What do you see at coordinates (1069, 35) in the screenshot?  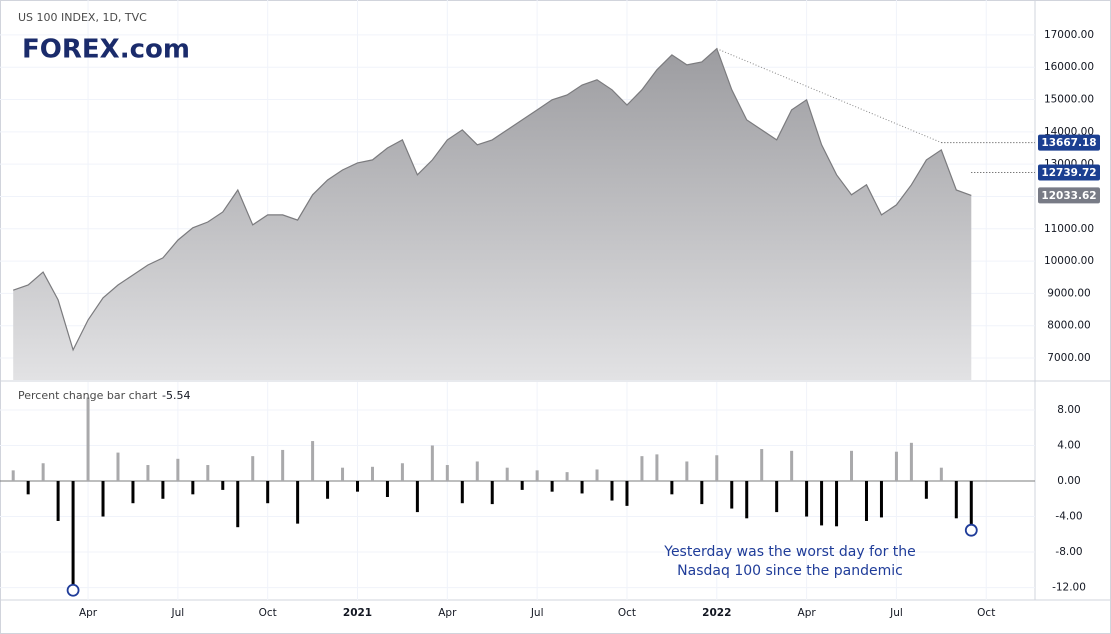 I see `y-tick-label: 17000.00` at bounding box center [1069, 35].